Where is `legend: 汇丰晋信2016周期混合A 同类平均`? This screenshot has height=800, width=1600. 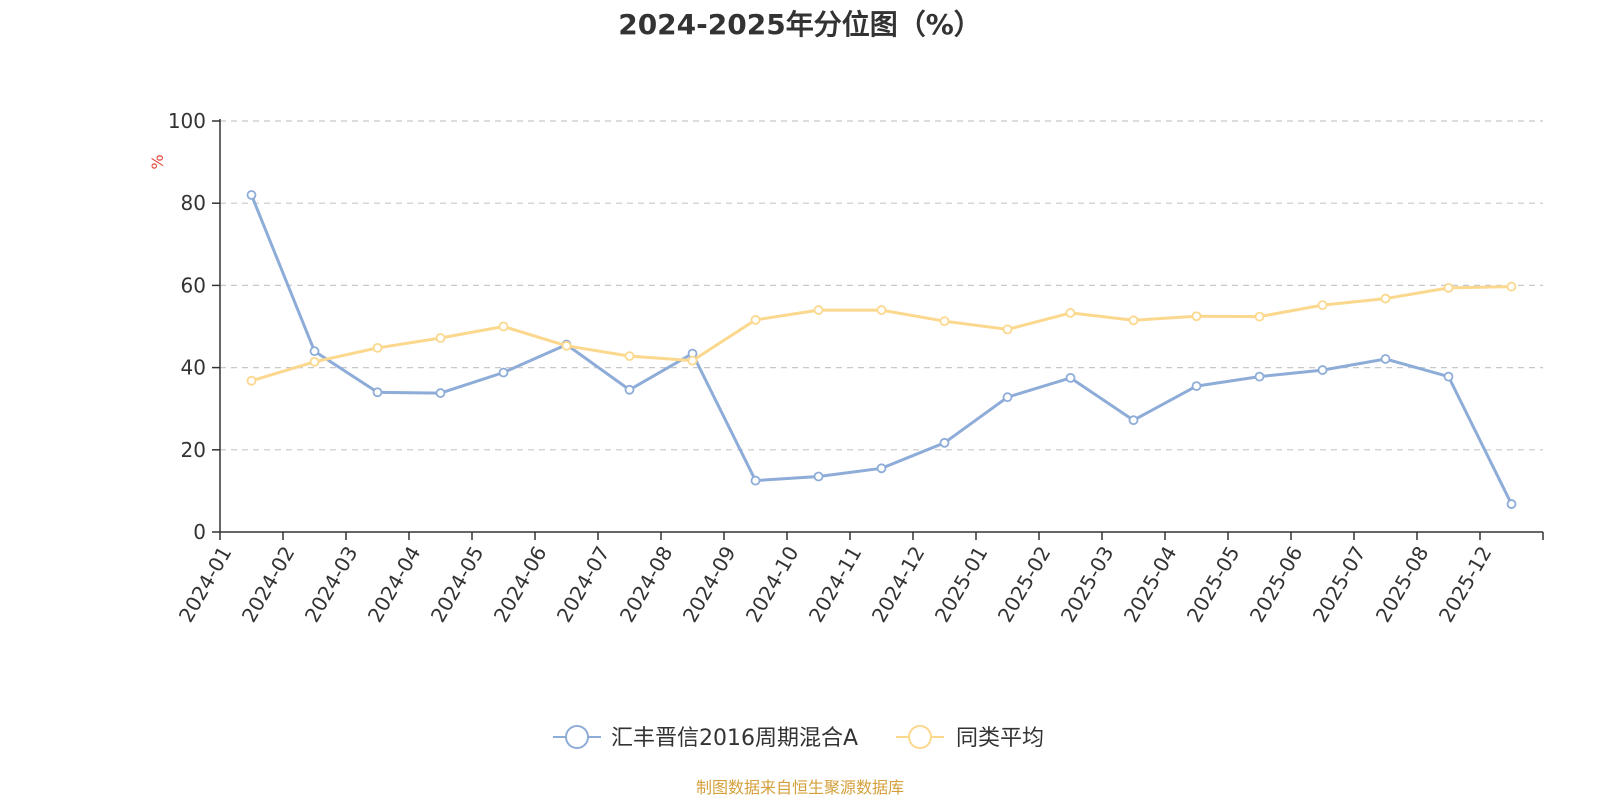
legend: 汇丰晋信2016周期混合A 同类平均 is located at coordinates (798, 738).